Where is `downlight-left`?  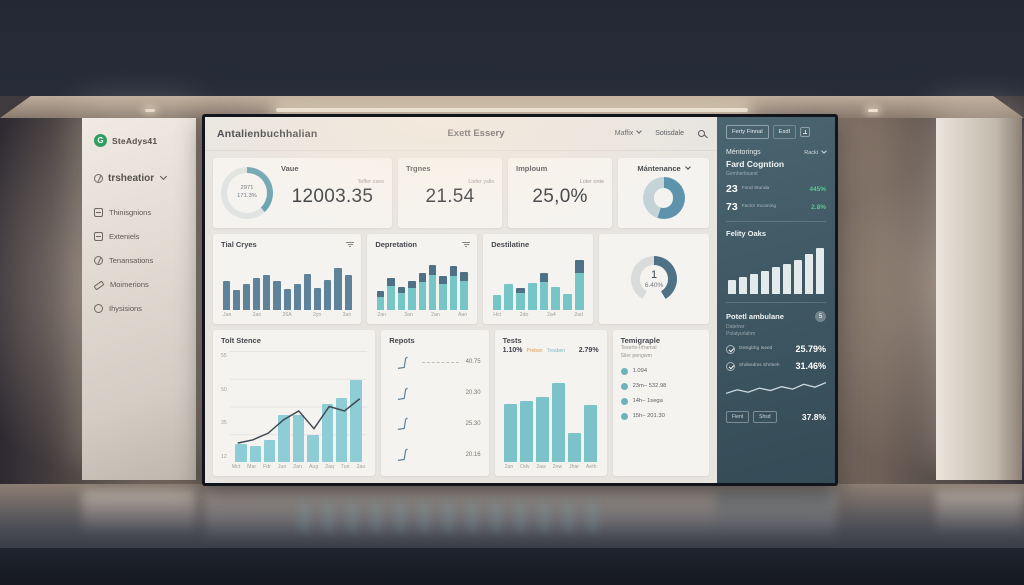
downlight-left is located at coordinates (150, 110).